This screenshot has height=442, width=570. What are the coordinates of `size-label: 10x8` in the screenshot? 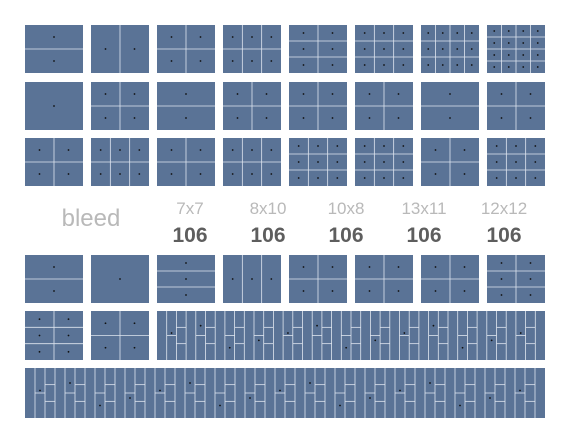 It's located at (346, 208).